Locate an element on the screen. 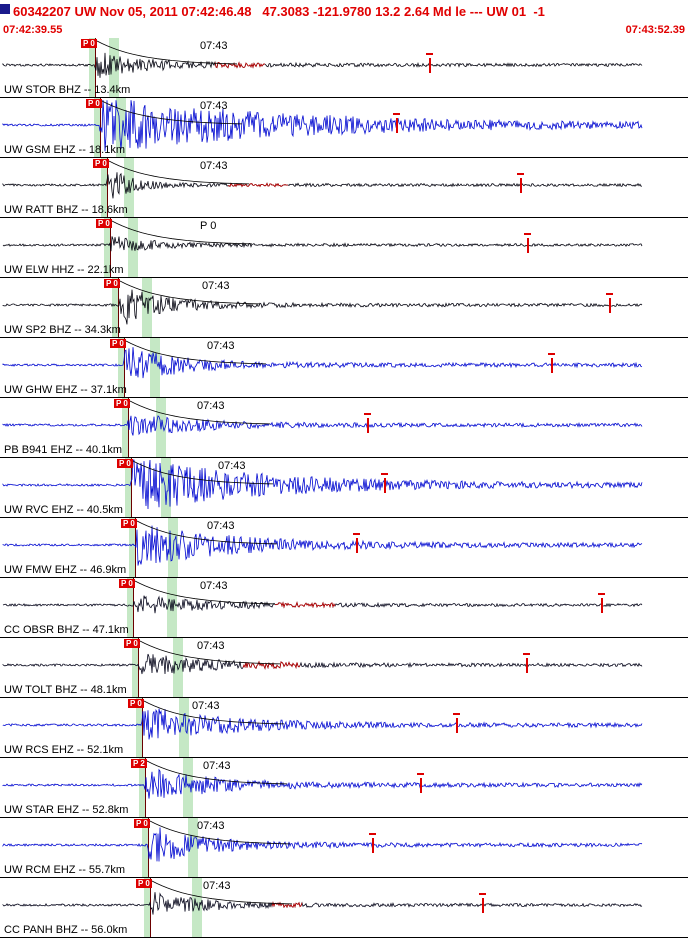 The width and height of the screenshot is (688, 938). trace-panel: P 0 07:43 UW GHW EHZ -- 37.1km is located at coordinates (344, 368).